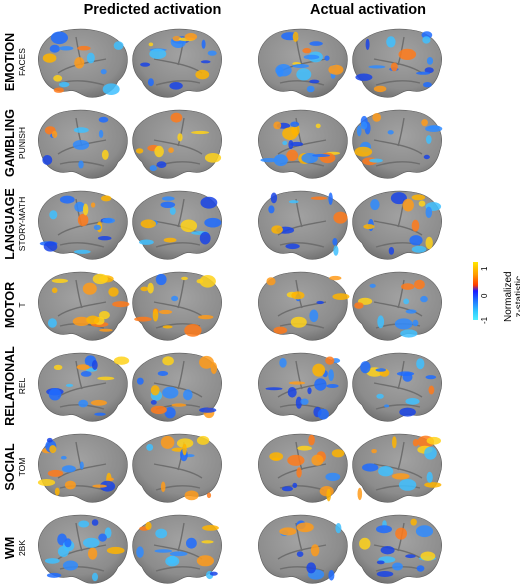 The height and width of the screenshot is (588, 520). What do you see at coordinates (495, 292) in the screenshot?
I see `colorbar: 1 0 -1 Normalized z-statistic` at bounding box center [495, 292].